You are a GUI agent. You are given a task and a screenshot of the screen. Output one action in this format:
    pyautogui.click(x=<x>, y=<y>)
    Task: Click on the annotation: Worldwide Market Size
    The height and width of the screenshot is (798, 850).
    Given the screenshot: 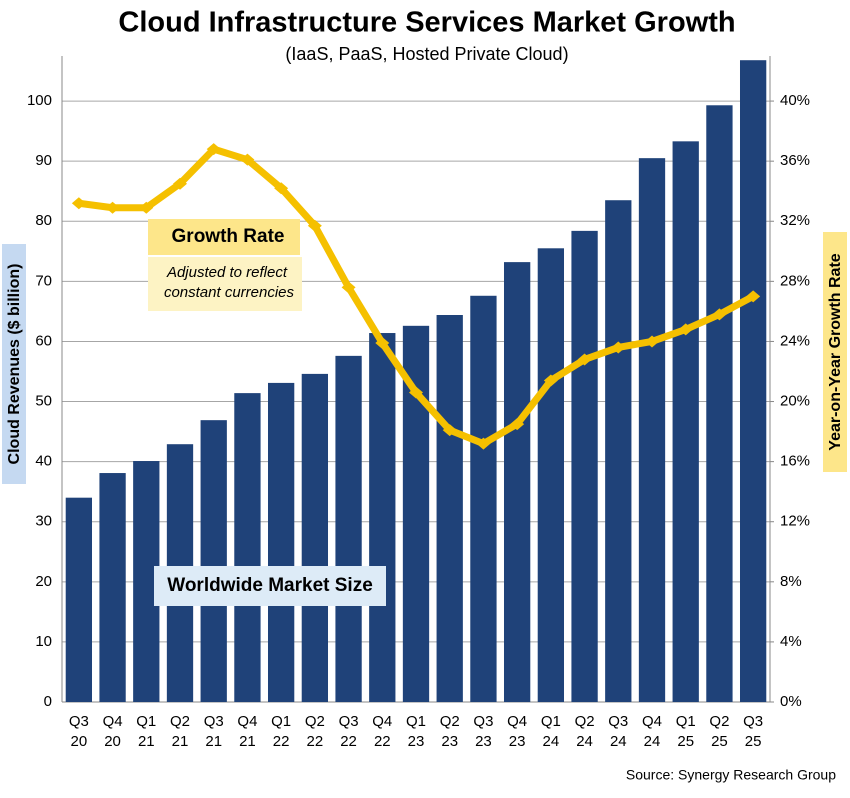 What is the action you would take?
    pyautogui.click(x=270, y=585)
    